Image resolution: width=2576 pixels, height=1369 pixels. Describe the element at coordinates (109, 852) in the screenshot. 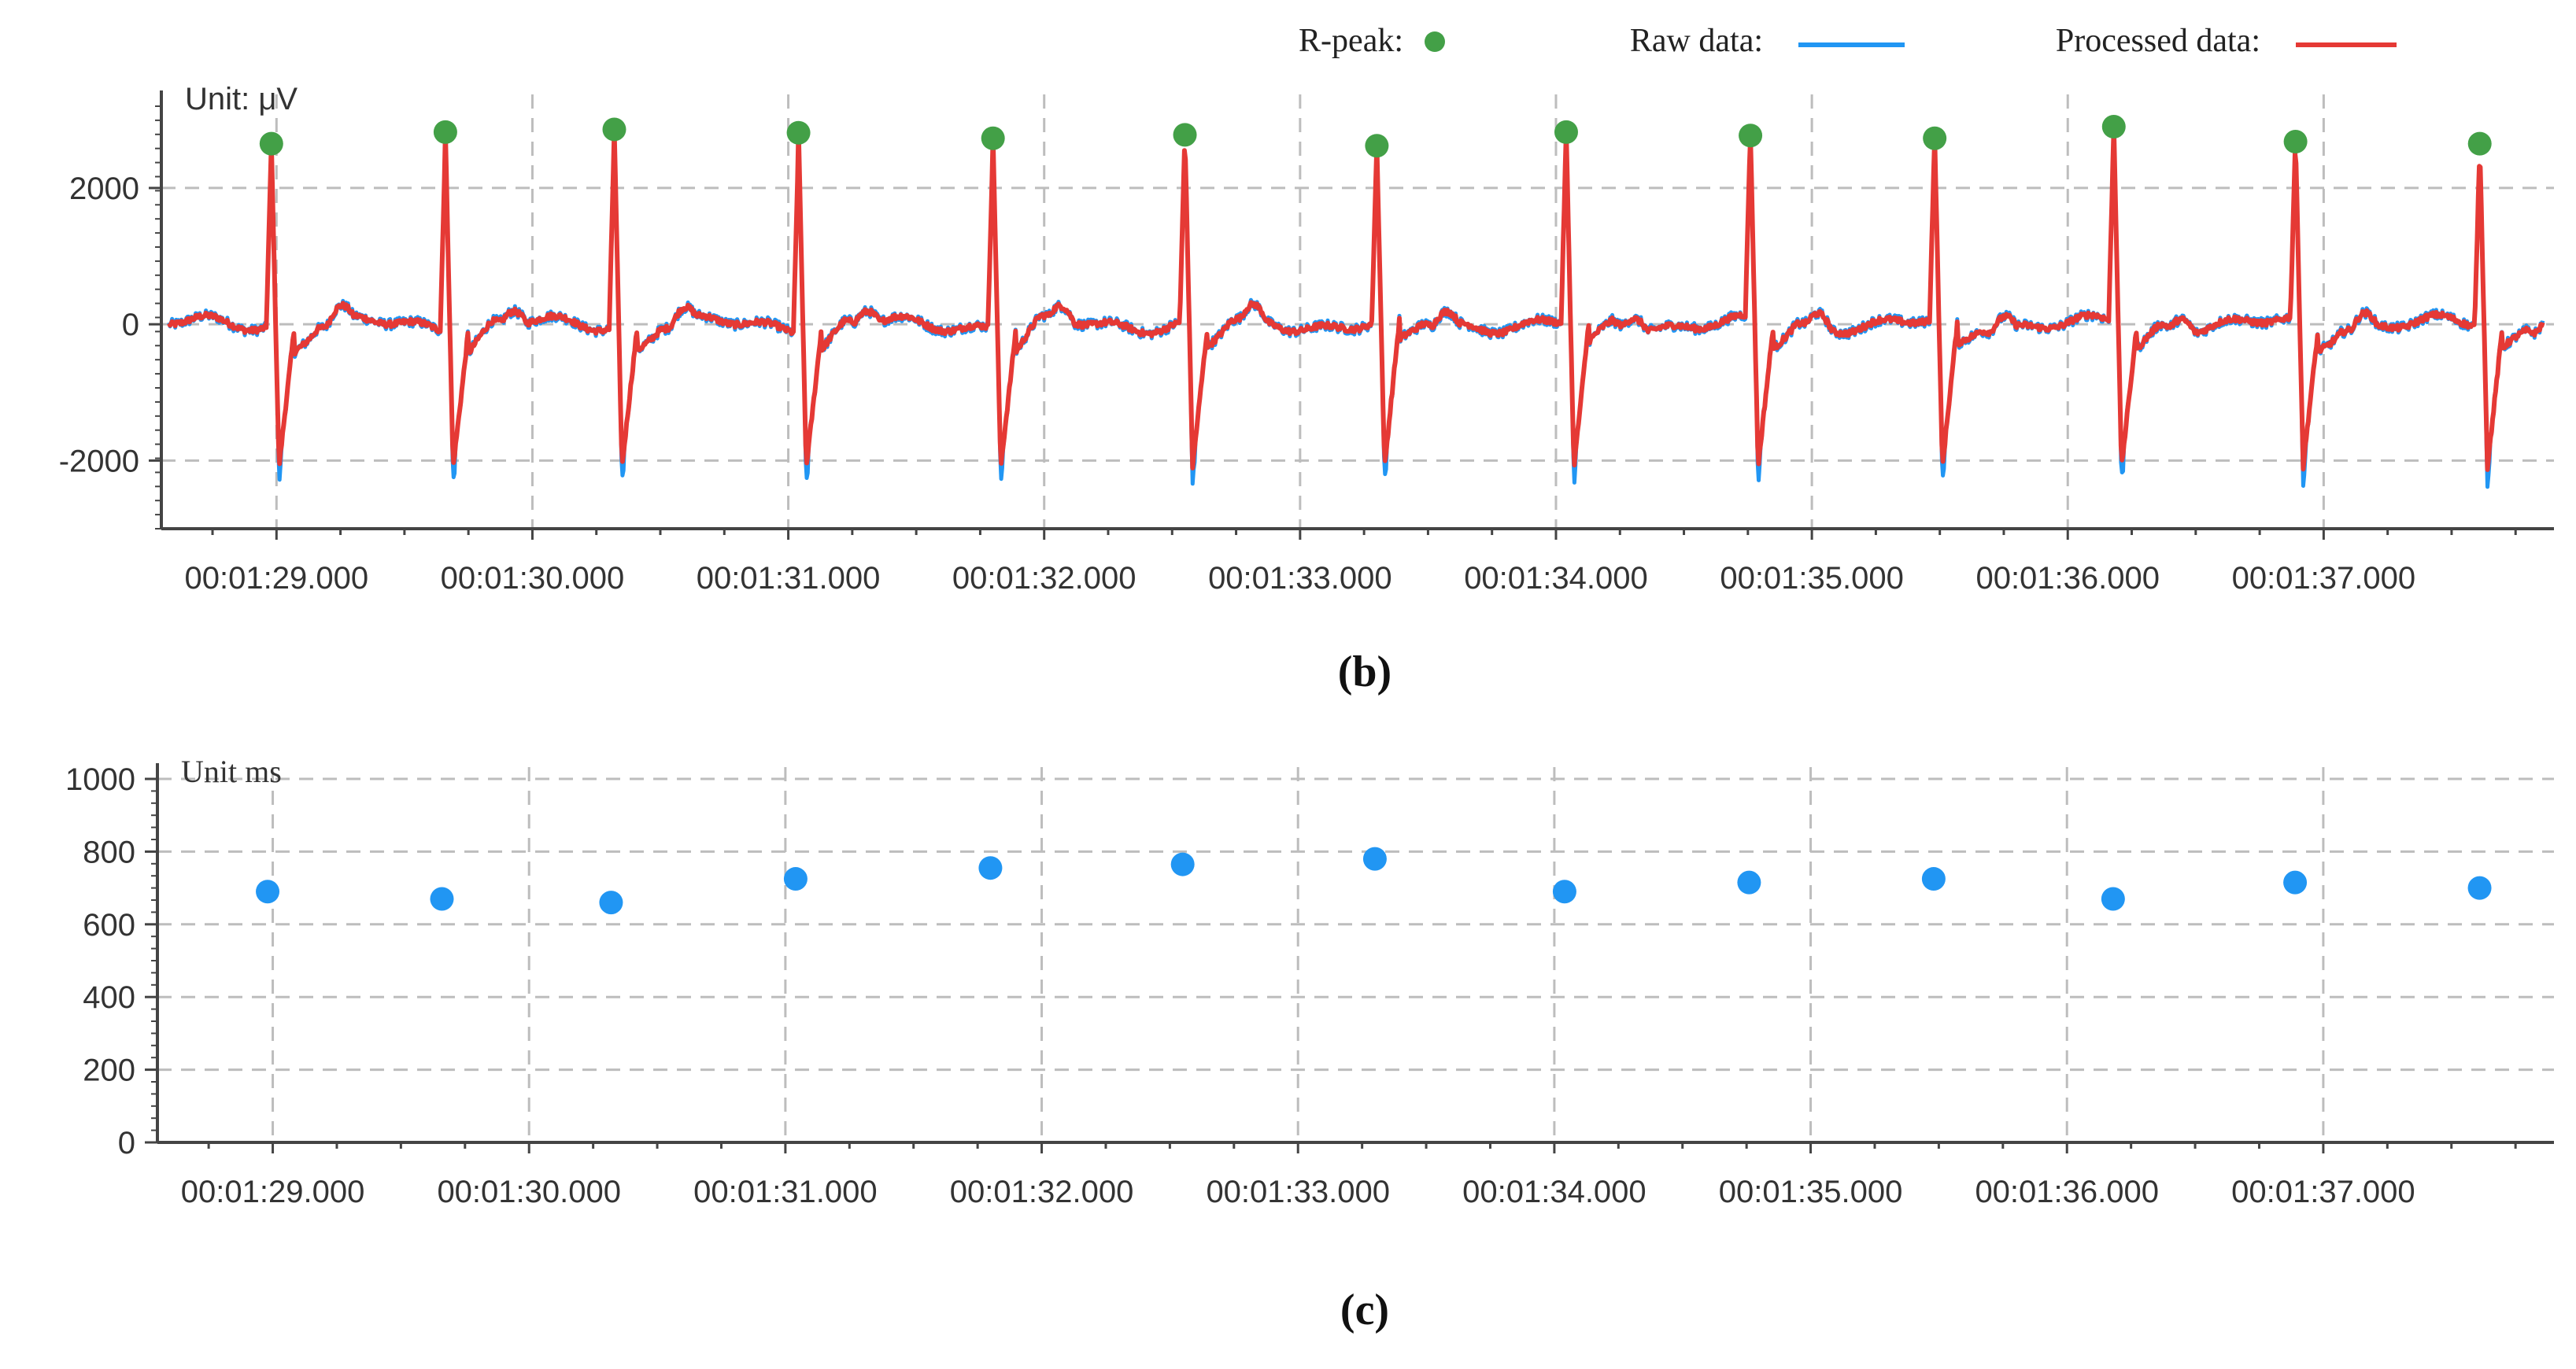

I see `y-tick-label: 800` at that location.